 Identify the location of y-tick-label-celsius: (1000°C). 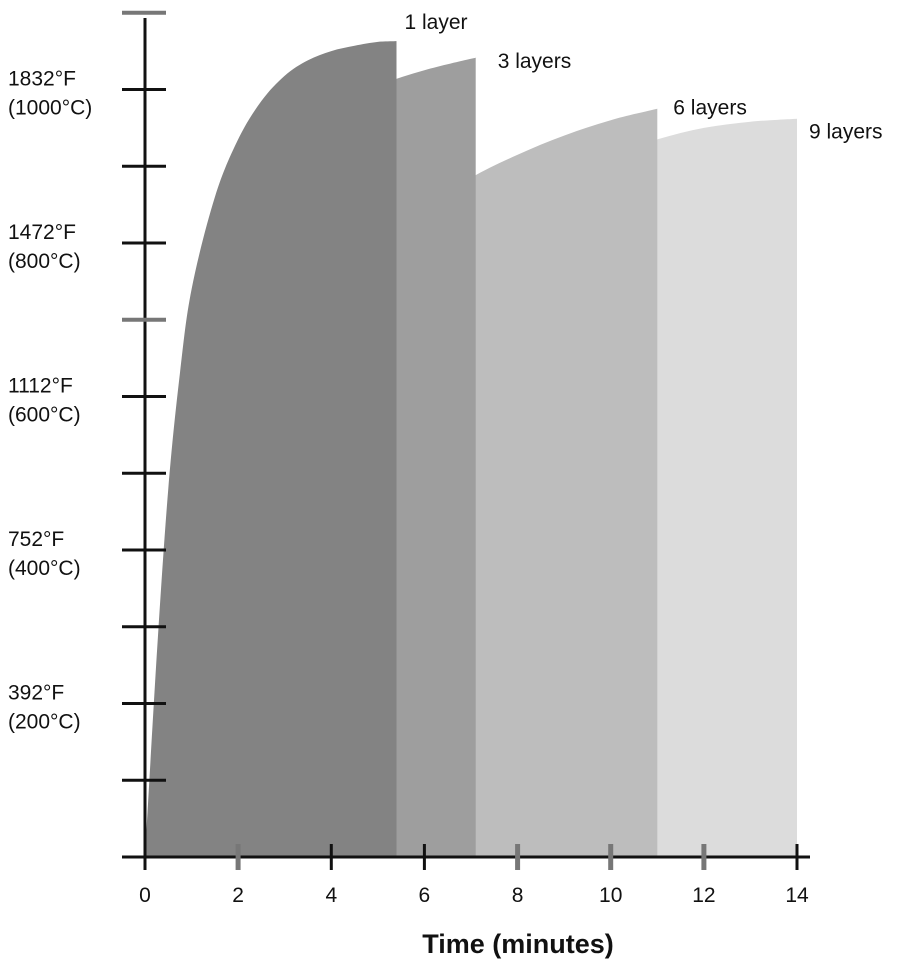
(50, 108).